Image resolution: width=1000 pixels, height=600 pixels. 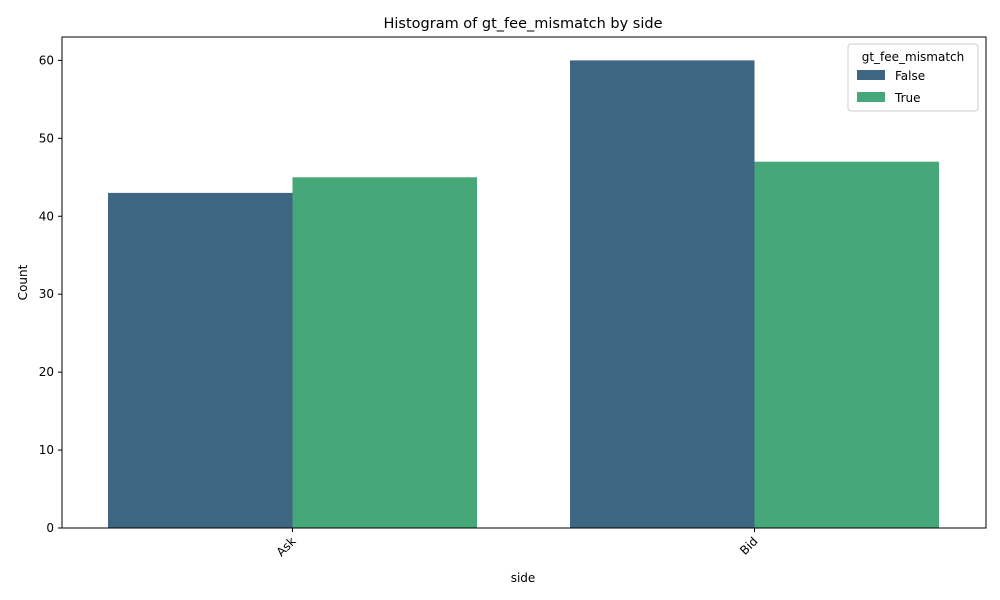 What do you see at coordinates (384, 353) in the screenshot?
I see `bar-ask-true` at bounding box center [384, 353].